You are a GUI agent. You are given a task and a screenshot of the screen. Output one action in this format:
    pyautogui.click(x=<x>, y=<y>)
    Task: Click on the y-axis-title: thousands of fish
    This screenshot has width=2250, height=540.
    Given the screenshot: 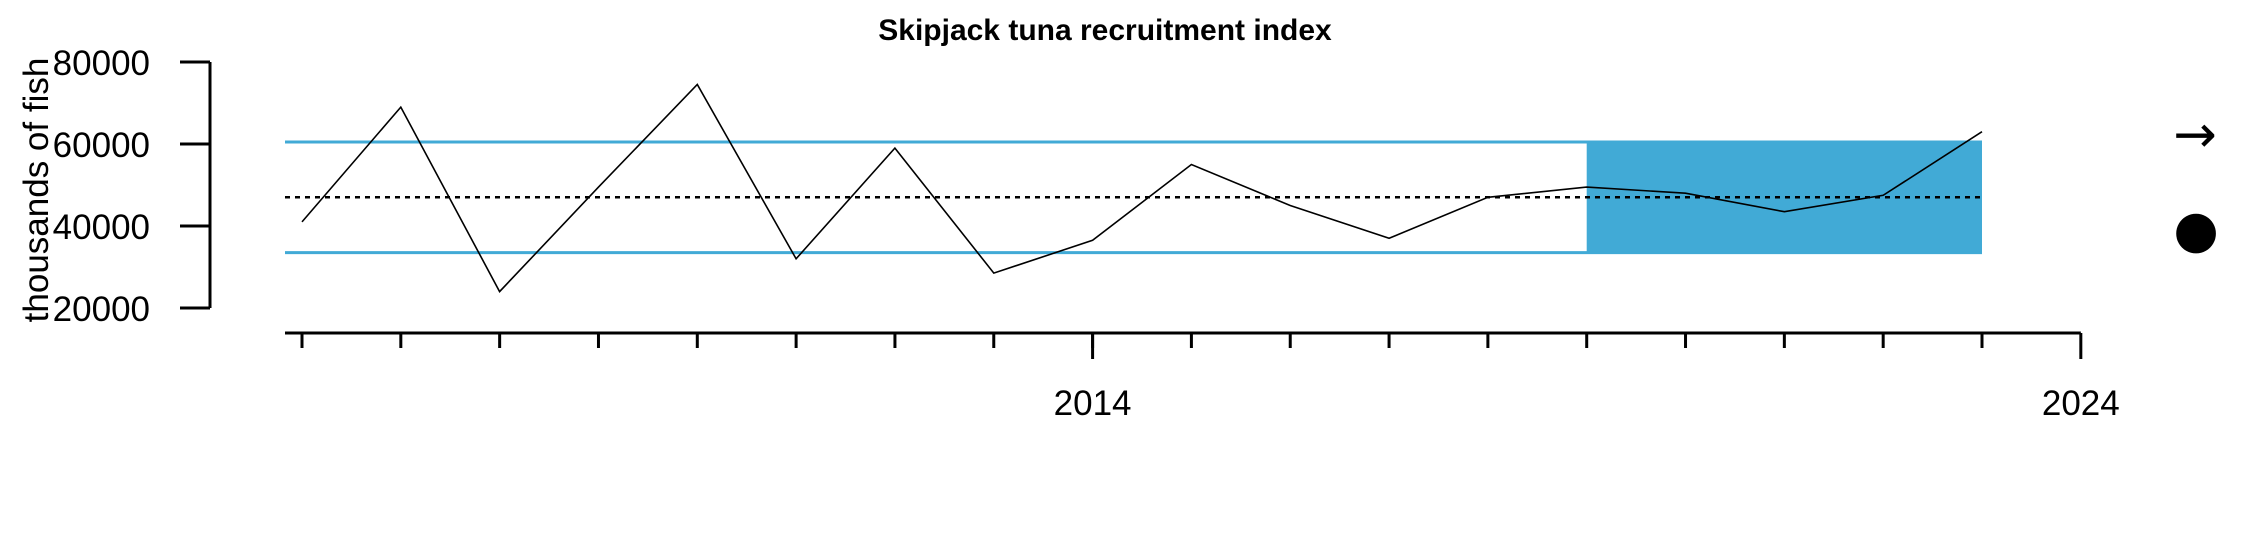 What is the action you would take?
    pyautogui.click(x=36, y=190)
    